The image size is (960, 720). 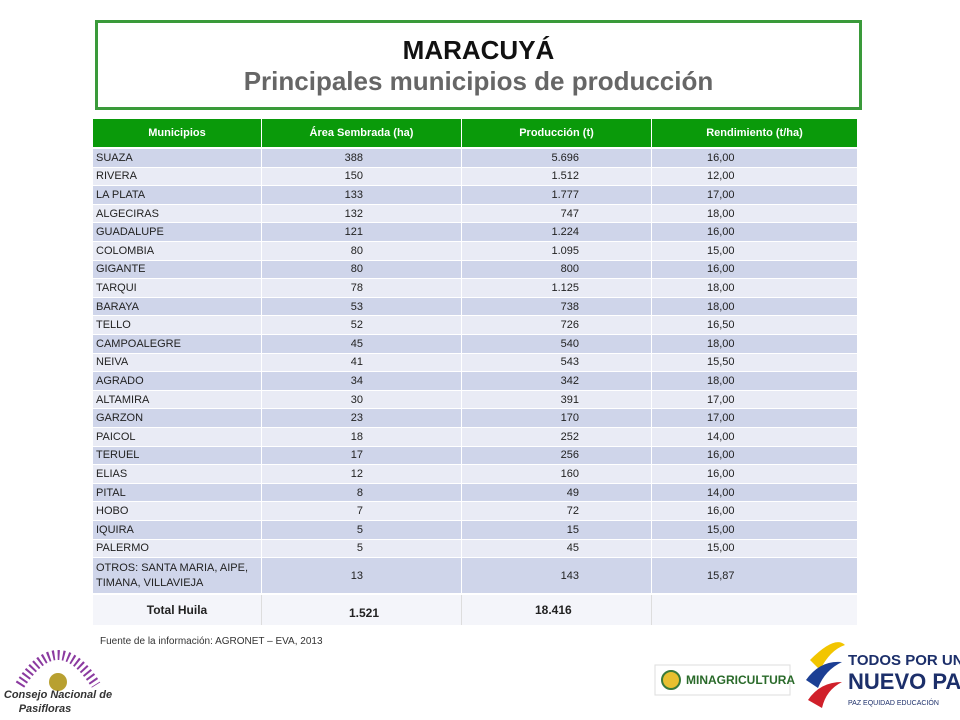 What do you see at coordinates (177, 177) in the screenshot?
I see `municipio-cell: RIVERA` at bounding box center [177, 177].